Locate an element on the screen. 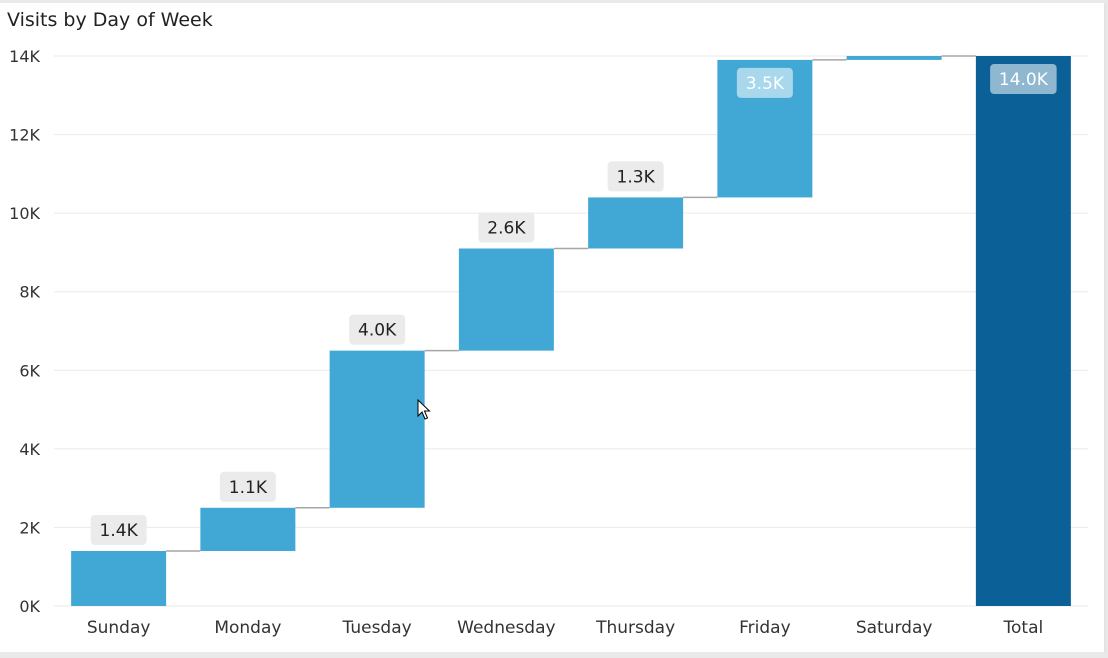 This screenshot has height=658, width=1108. y-tick-label: 10K is located at coordinates (24, 213).